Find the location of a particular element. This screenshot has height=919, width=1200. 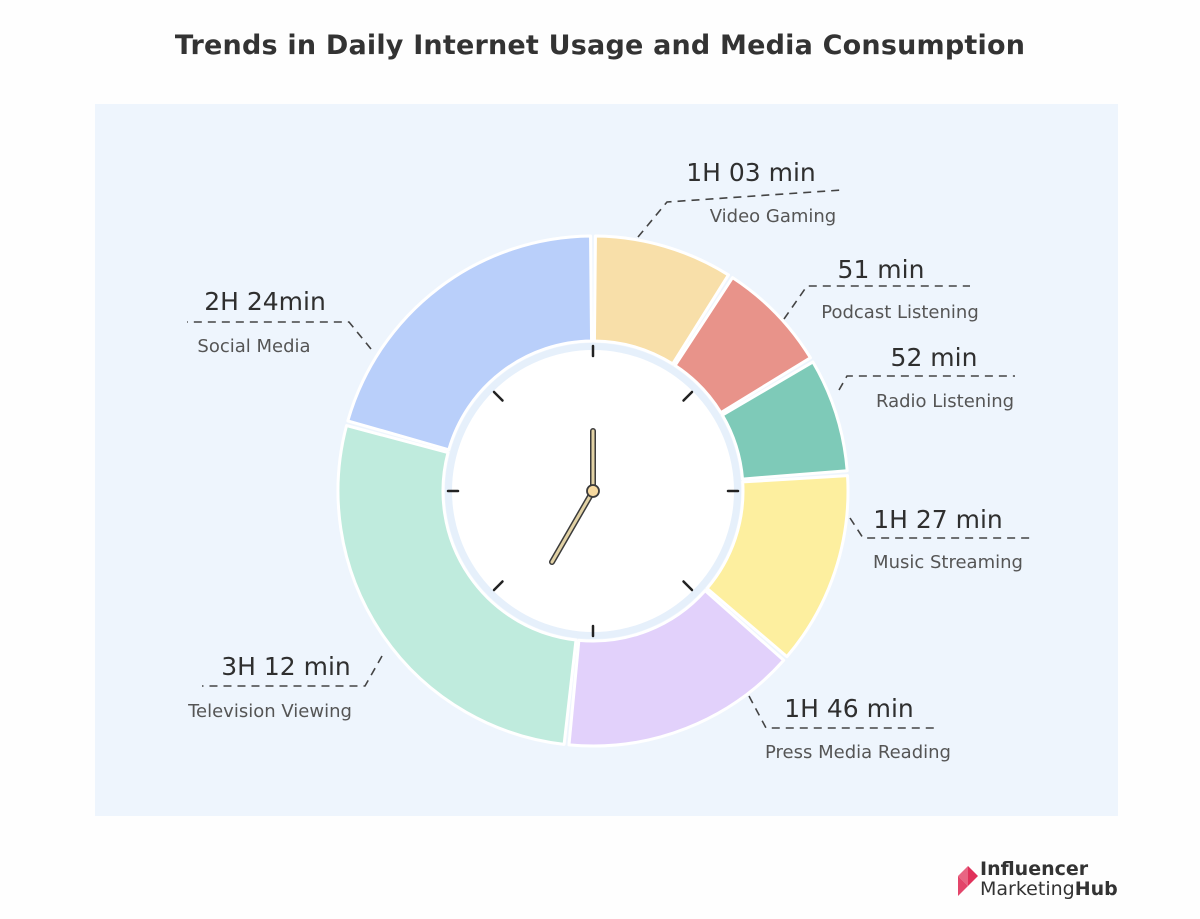

value-label-social-media: 2H 24min is located at coordinates (265, 301).